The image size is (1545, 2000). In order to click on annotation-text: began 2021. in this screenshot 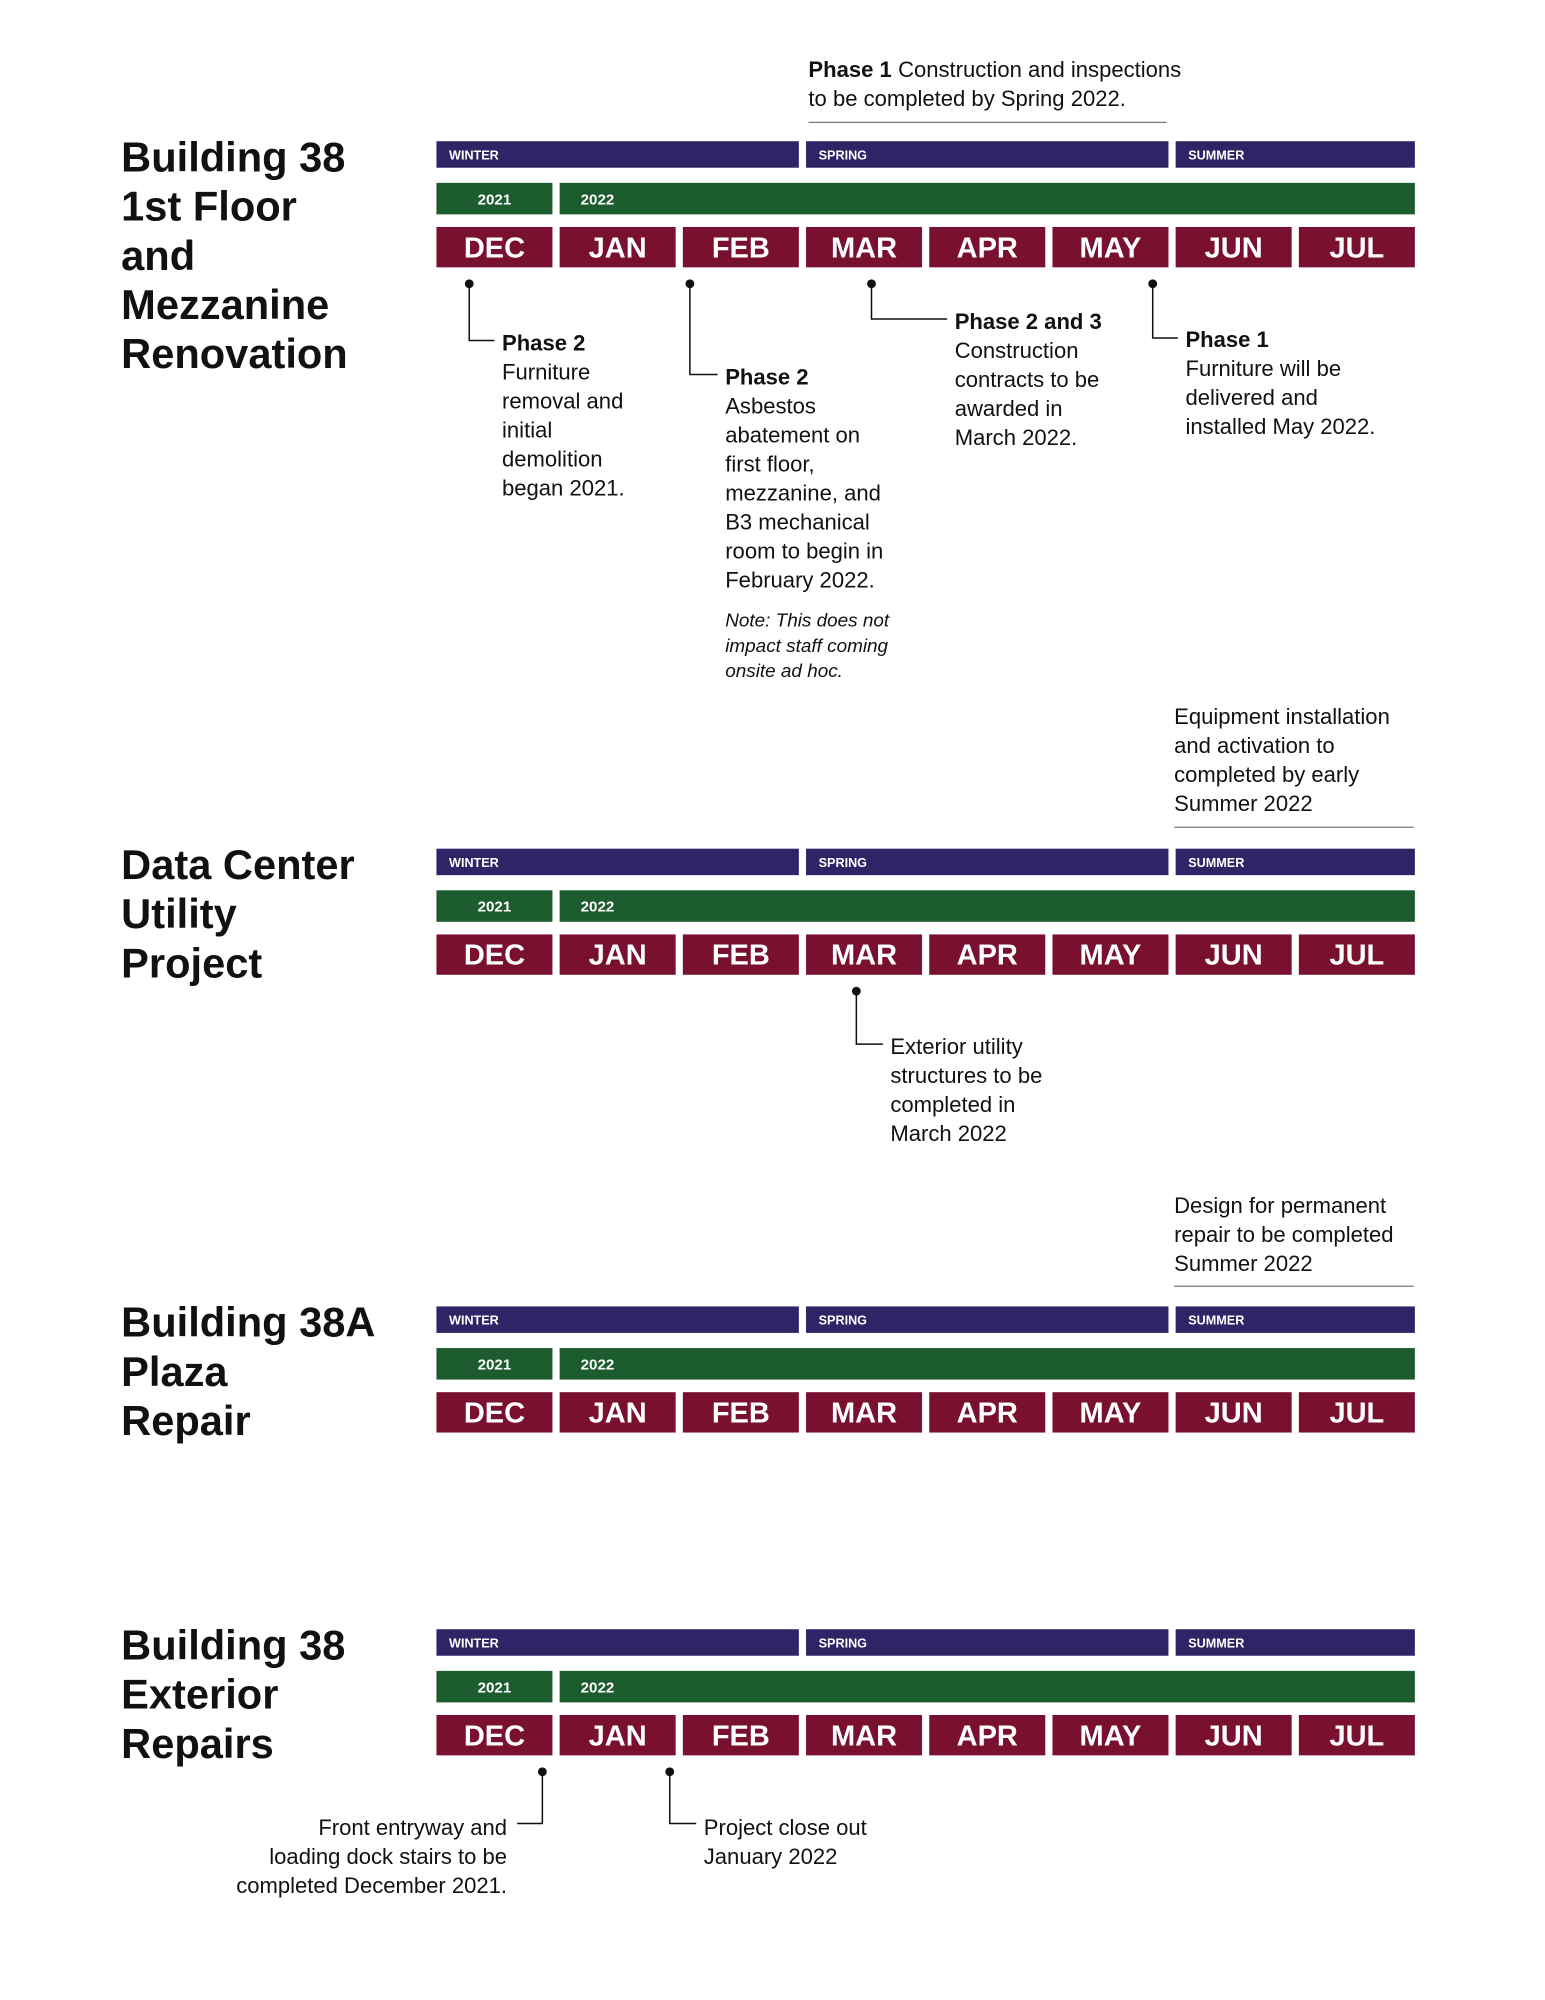, I will do `click(563, 488)`.